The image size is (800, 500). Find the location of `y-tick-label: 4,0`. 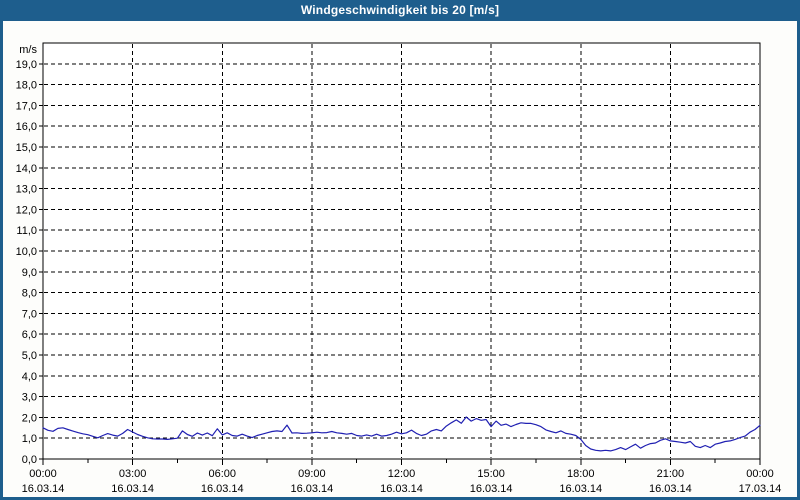

y-tick-label: 4,0 is located at coordinates (29, 377).